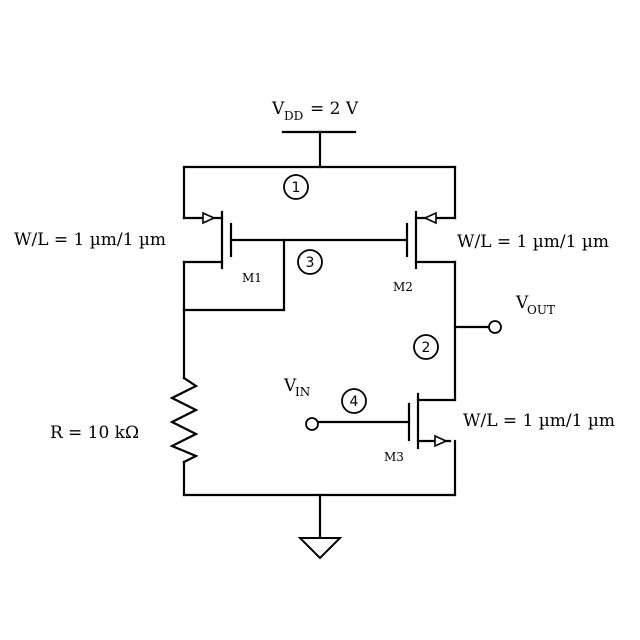  What do you see at coordinates (293, 116) in the screenshot?
I see `vdd-subscript: DD` at bounding box center [293, 116].